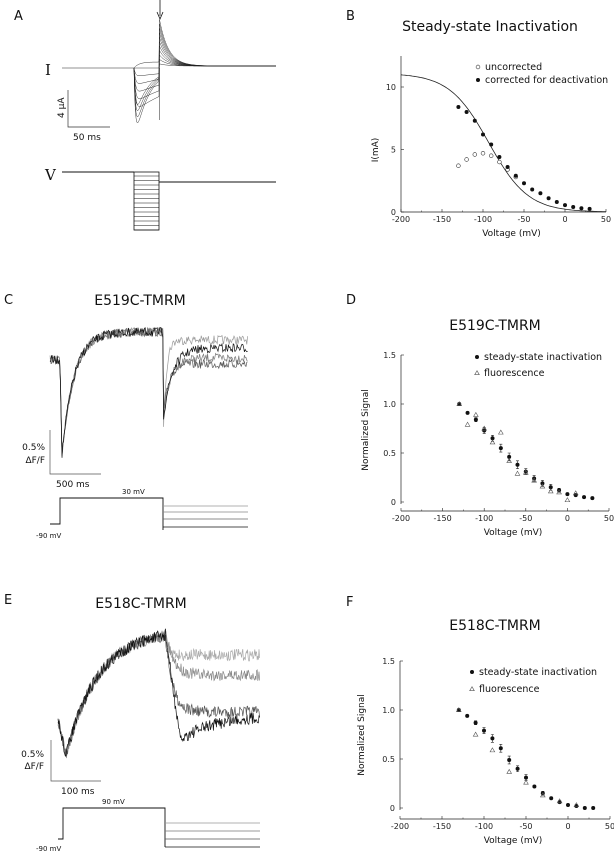 The height and width of the screenshot is (853, 614). I want to click on current-label: I, so click(48, 70).